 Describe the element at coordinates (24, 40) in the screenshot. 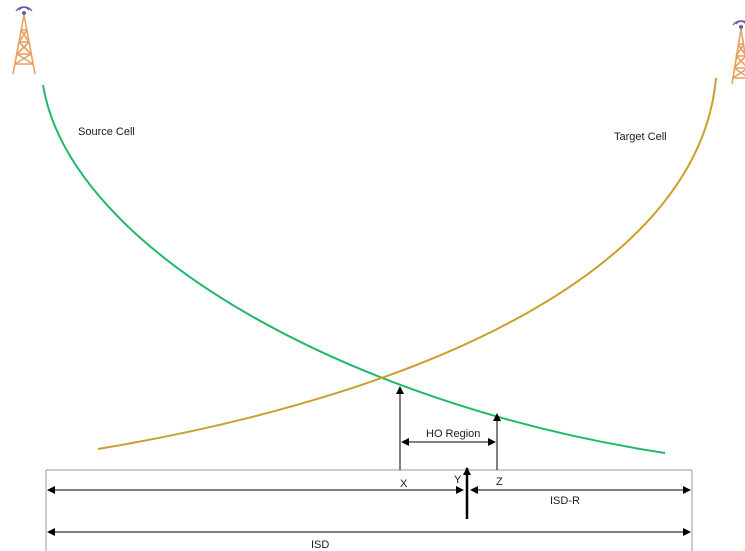

I see `source-tower-icon` at that location.